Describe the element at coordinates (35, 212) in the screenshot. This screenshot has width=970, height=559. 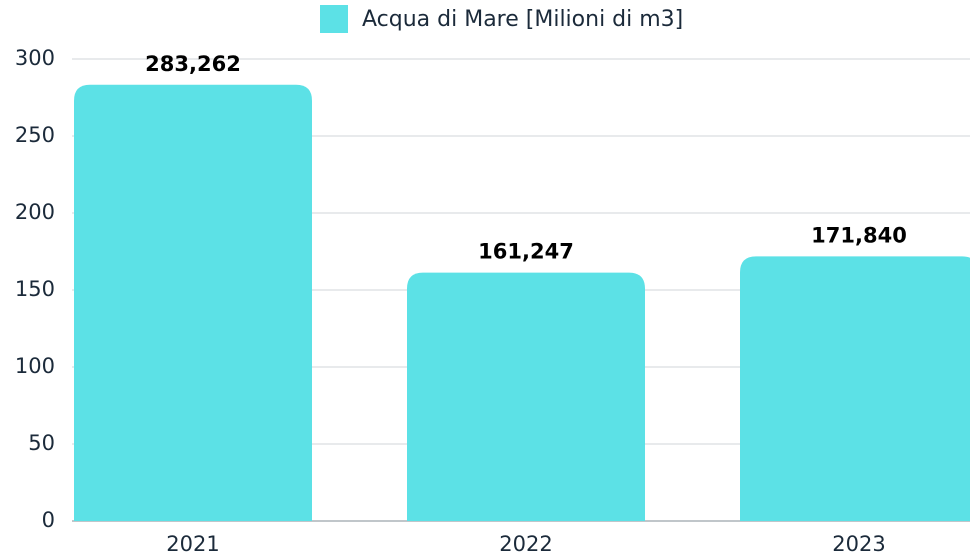
I see `y-tick-label: 200` at that location.